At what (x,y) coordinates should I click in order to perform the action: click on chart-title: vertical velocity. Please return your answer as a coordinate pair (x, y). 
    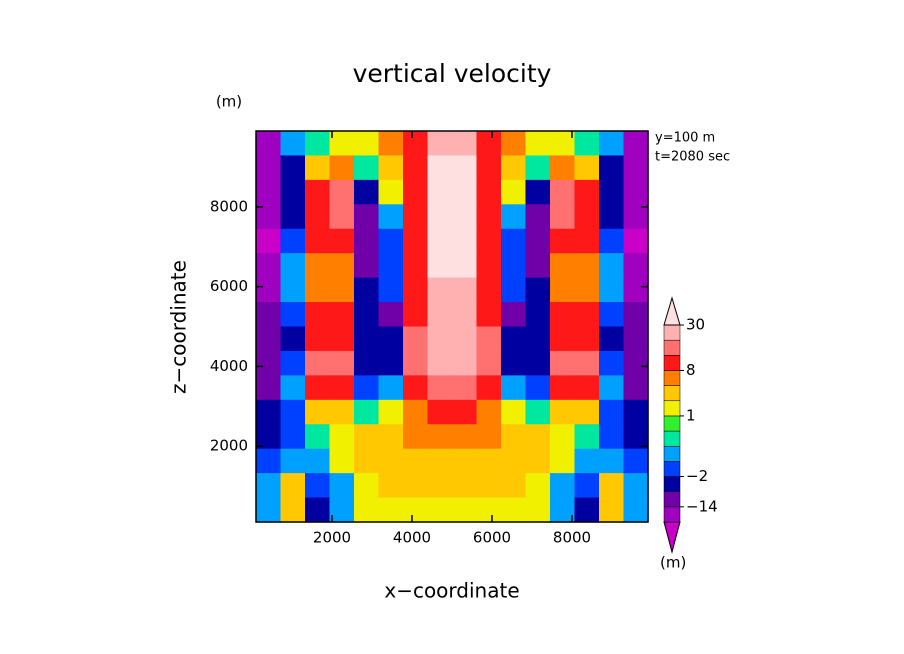
    Looking at the image, I should click on (452, 73).